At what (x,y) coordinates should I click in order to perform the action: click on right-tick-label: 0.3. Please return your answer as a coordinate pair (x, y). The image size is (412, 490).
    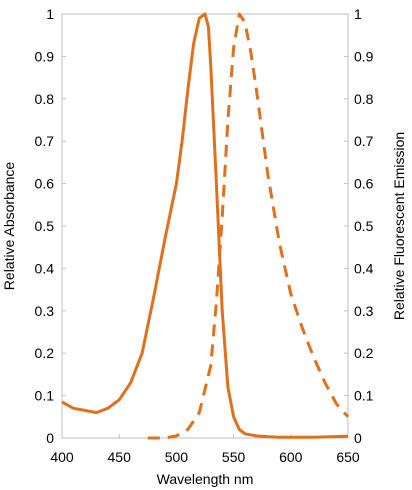
    Looking at the image, I should click on (364, 311).